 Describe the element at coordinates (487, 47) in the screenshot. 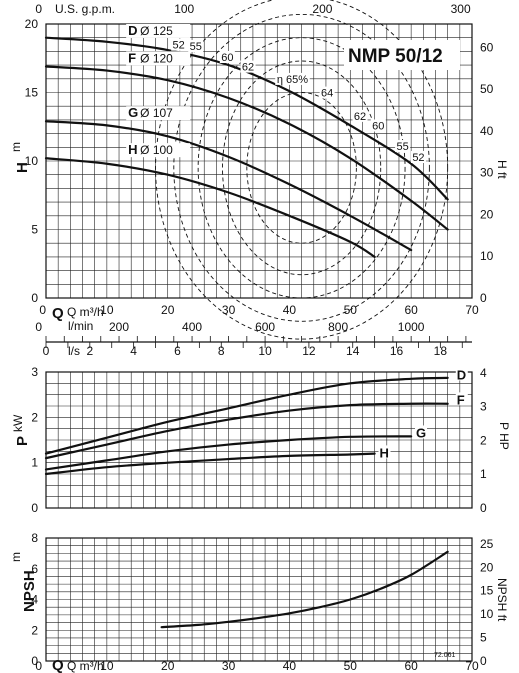

I see `head-ft-tick-label: 60` at that location.